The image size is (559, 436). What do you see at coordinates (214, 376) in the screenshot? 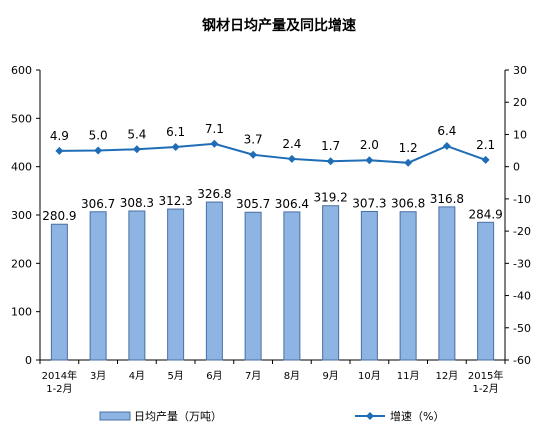
I see `x-tick-label: 6月` at bounding box center [214, 376].